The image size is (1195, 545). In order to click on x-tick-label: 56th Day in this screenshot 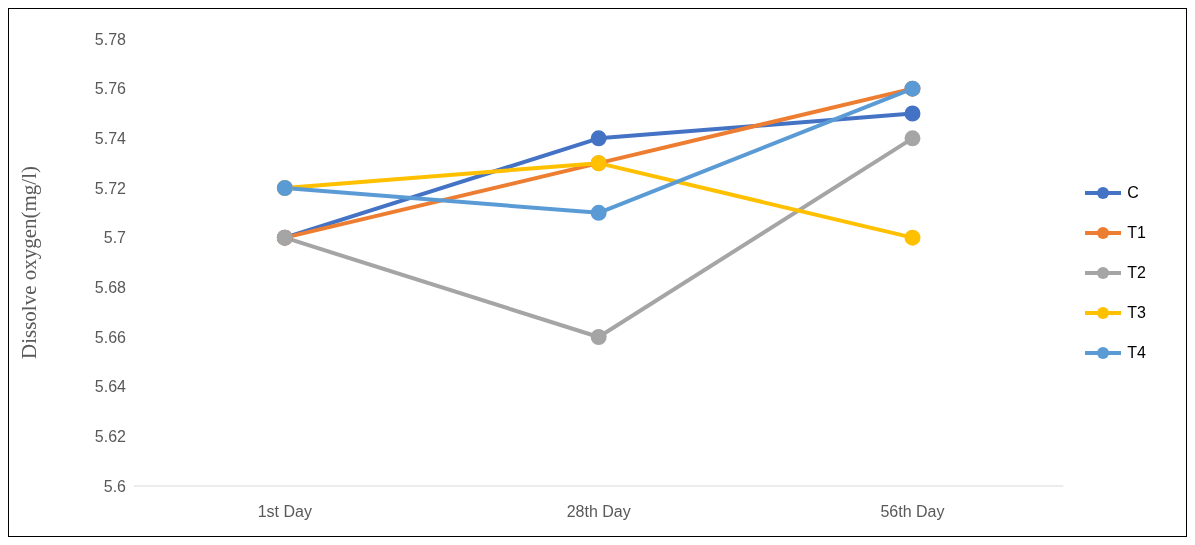, I will do `click(912, 512)`.